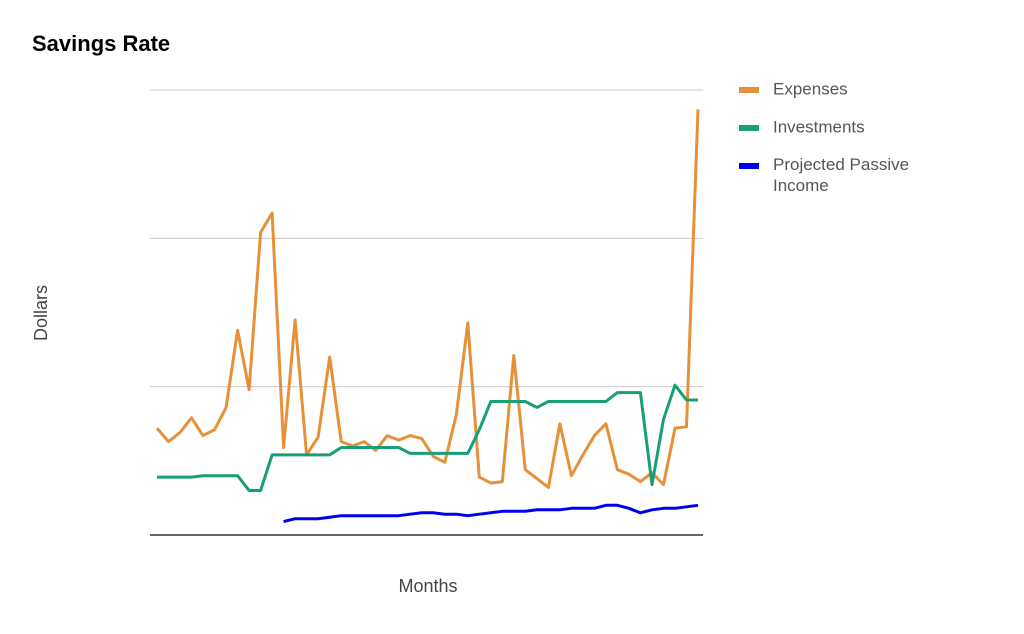  What do you see at coordinates (819, 126) in the screenshot?
I see `legend-label: Investments` at bounding box center [819, 126].